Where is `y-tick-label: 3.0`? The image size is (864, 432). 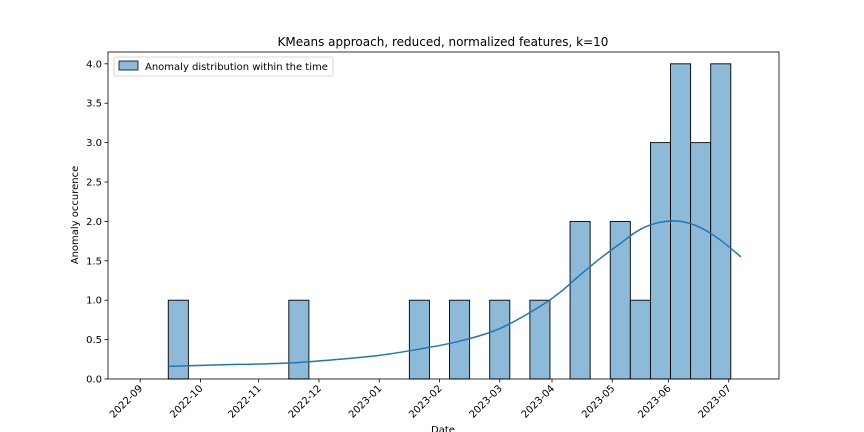
y-tick-label: 3.0 is located at coordinates (94, 143).